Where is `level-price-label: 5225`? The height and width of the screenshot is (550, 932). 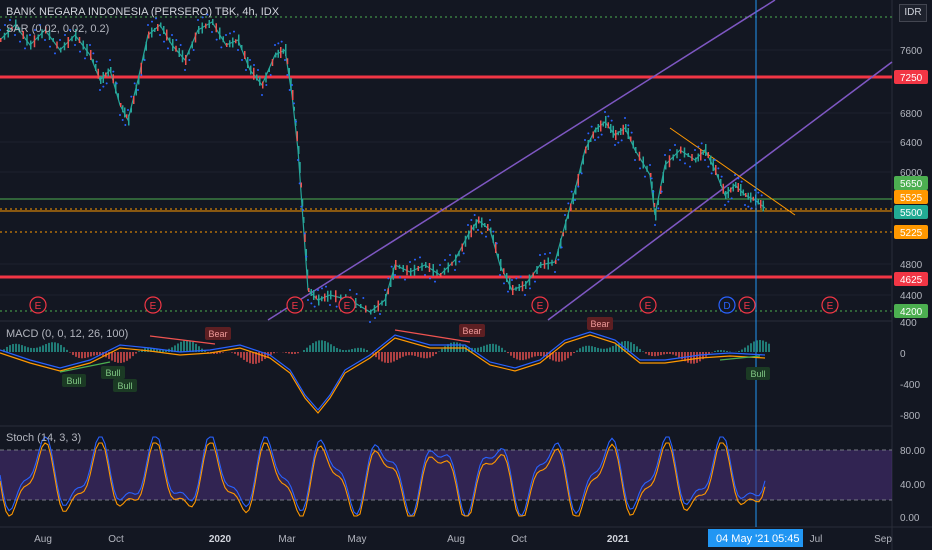 level-price-label: 5225 is located at coordinates (911, 232).